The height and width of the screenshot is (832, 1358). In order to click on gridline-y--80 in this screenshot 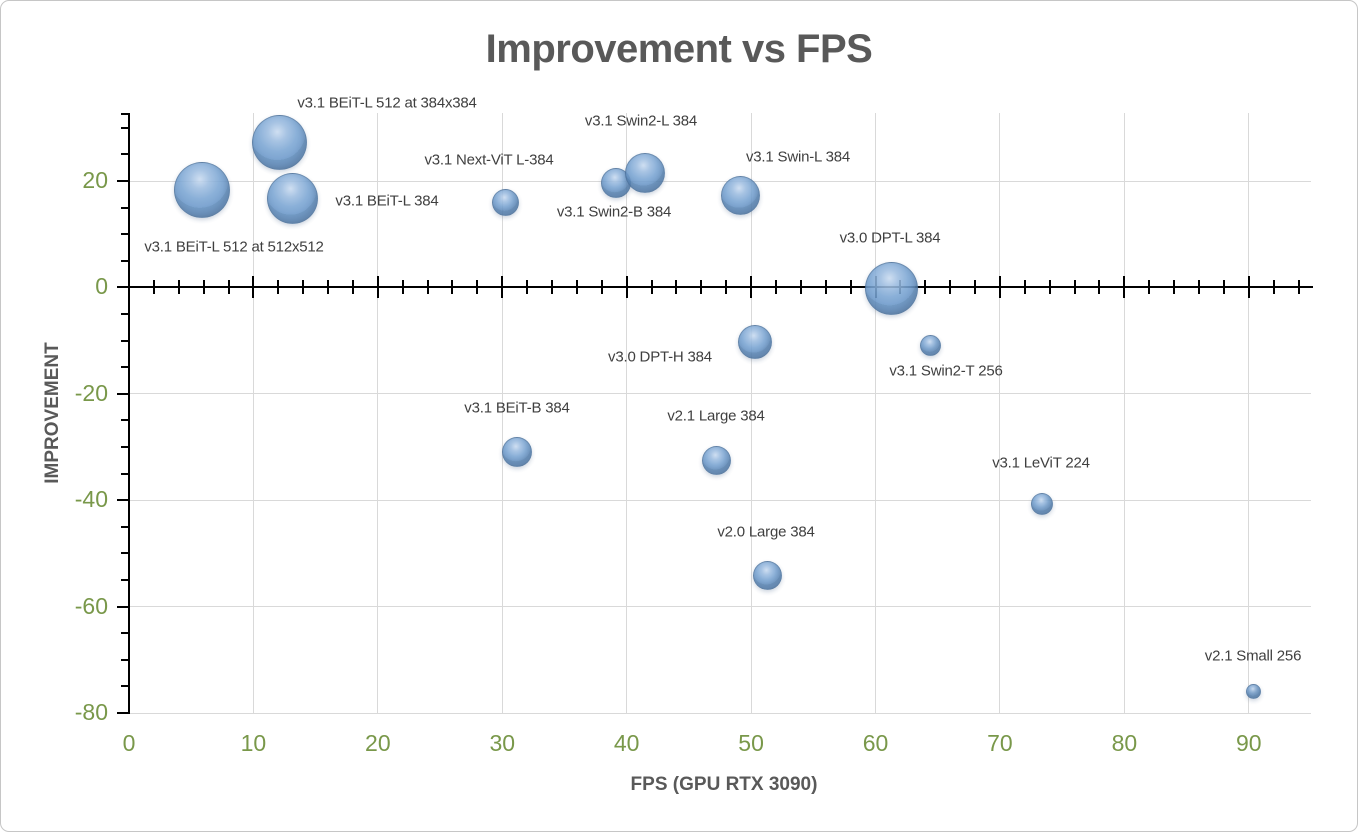, I will do `click(720, 713)`.